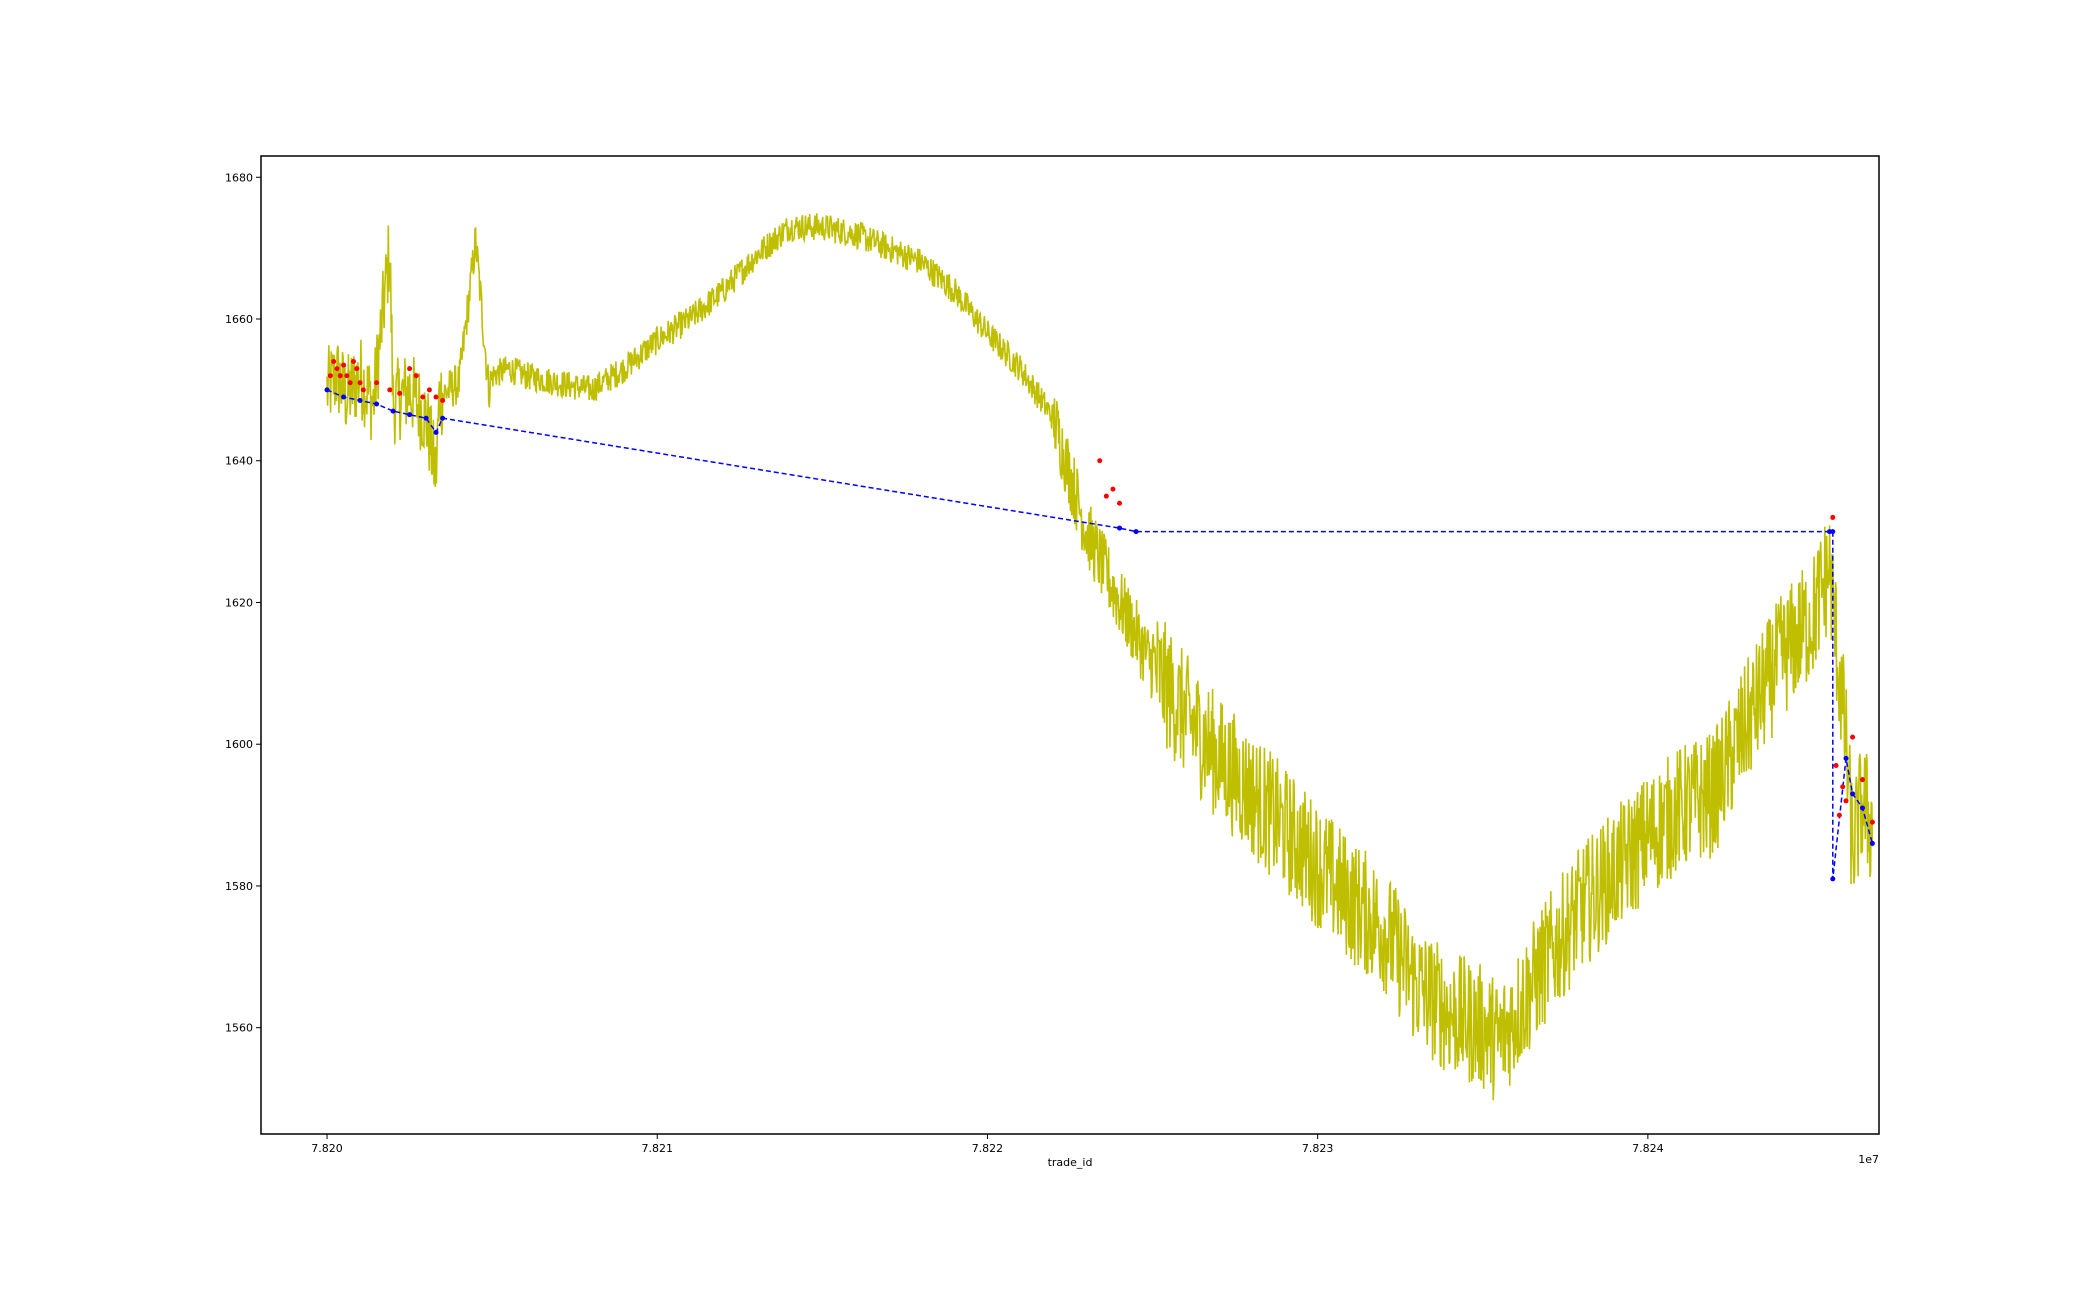  Describe the element at coordinates (239, 461) in the screenshot. I see `y-tick-label: 1640` at that location.